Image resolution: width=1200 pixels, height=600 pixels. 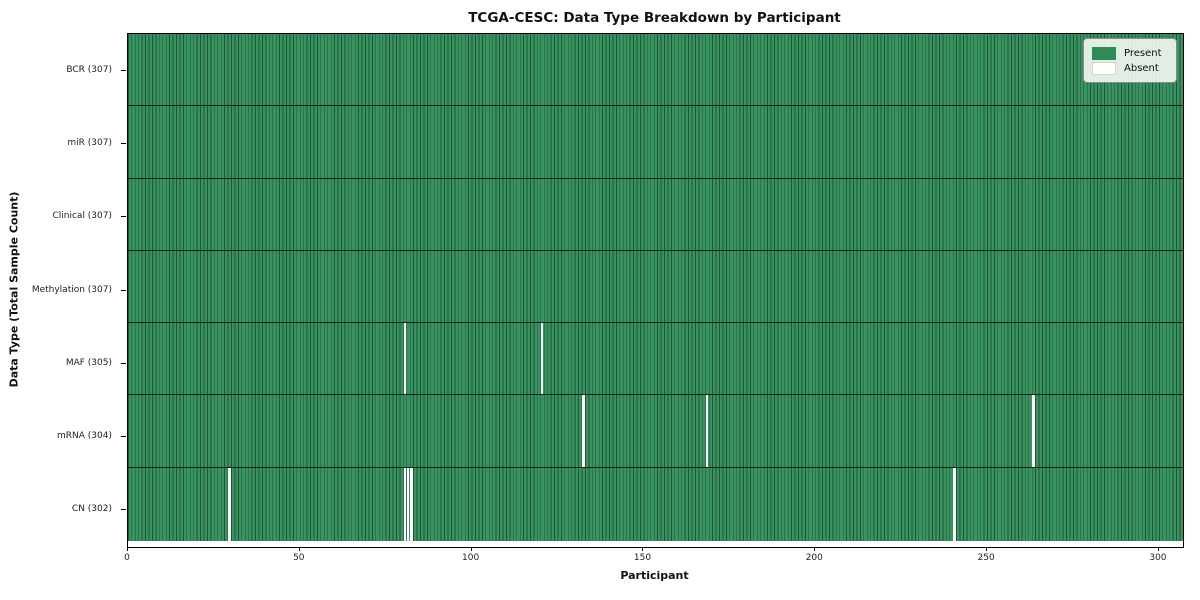 I want to click on y-tick-label-BCR: BCR (307), so click(x=89, y=69).